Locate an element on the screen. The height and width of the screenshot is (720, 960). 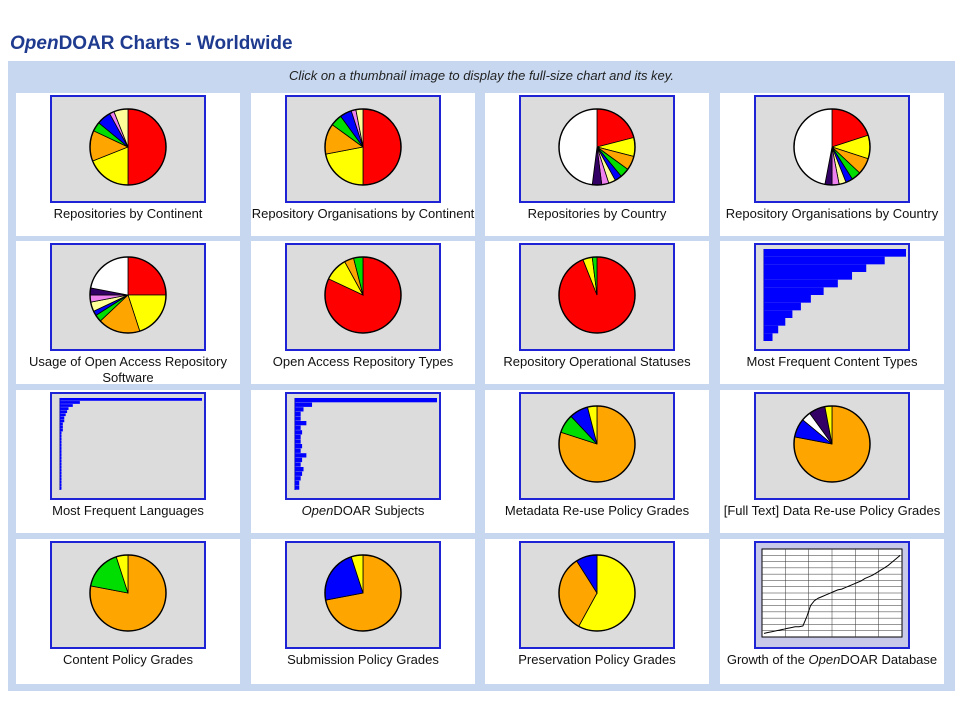
thumbnail-cell: OpenDOAR Subjects is located at coordinates (363, 461).